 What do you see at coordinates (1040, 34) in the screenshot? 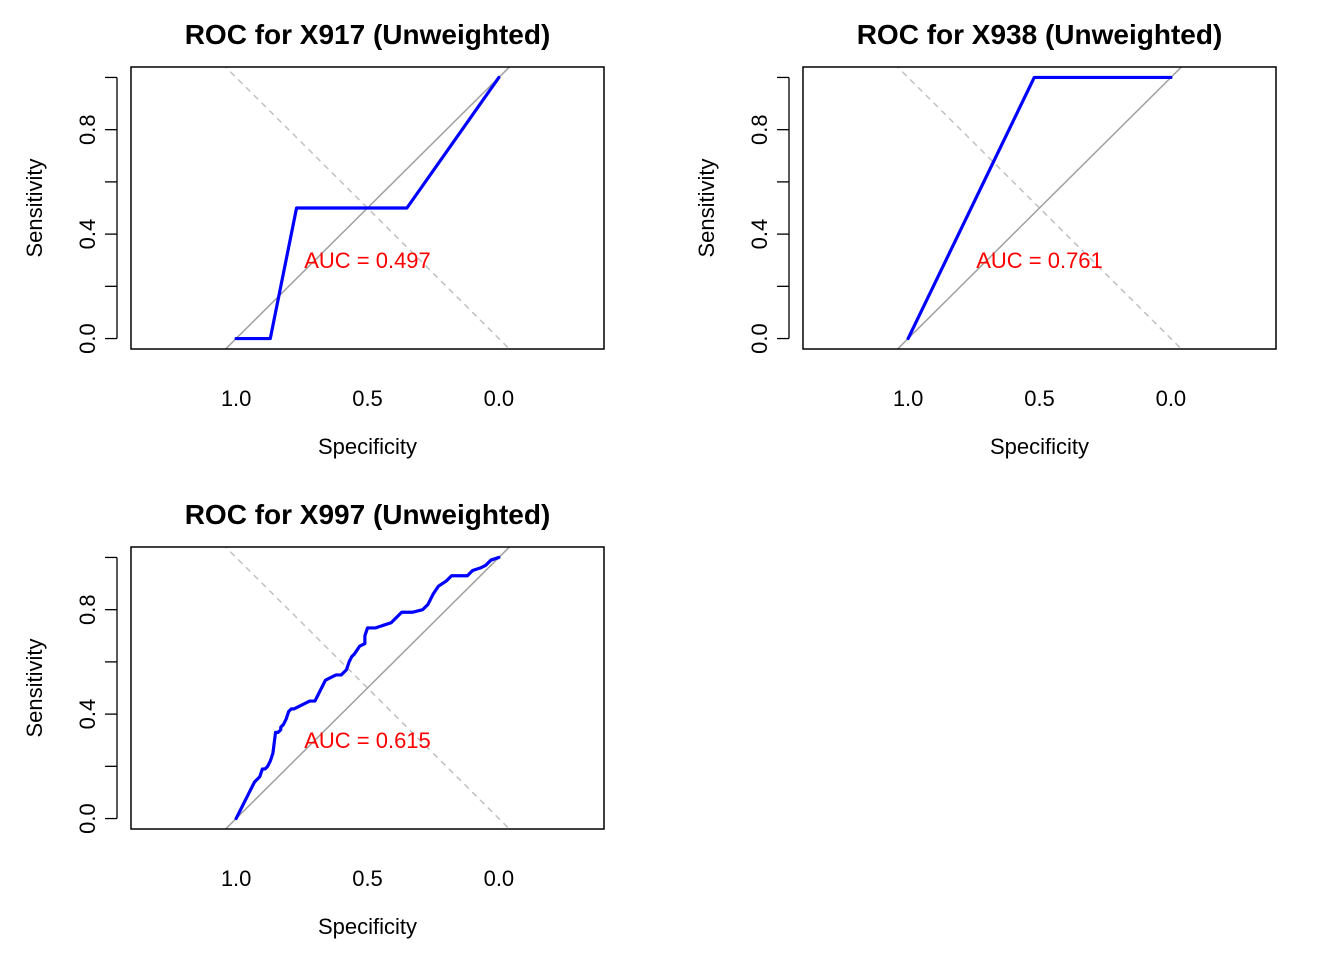
I see `chart-title: ROC for X938 (Unweighted)` at bounding box center [1040, 34].